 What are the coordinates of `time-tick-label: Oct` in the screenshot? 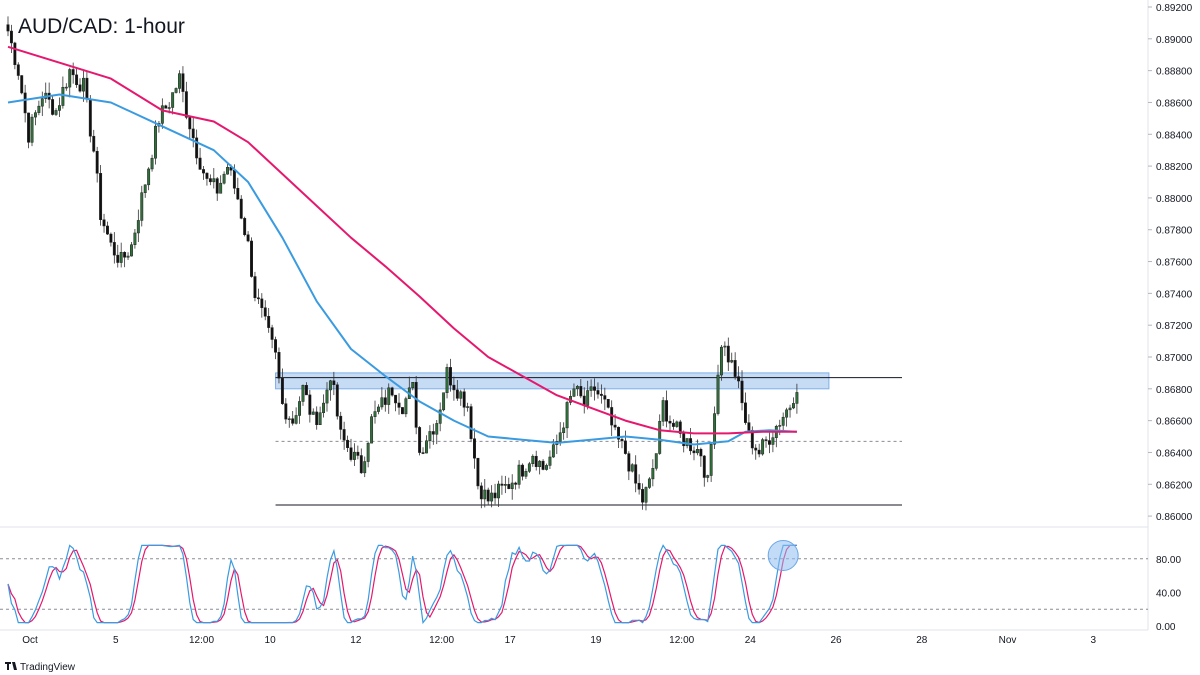 It's located at (30, 640).